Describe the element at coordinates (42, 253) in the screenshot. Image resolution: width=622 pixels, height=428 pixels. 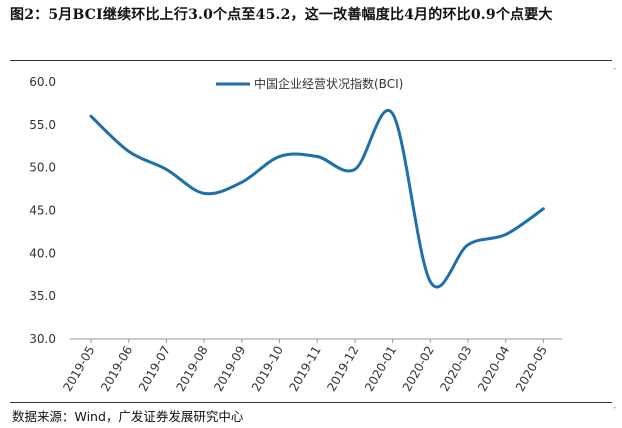
I see `y-tick-label: 40.0` at that location.